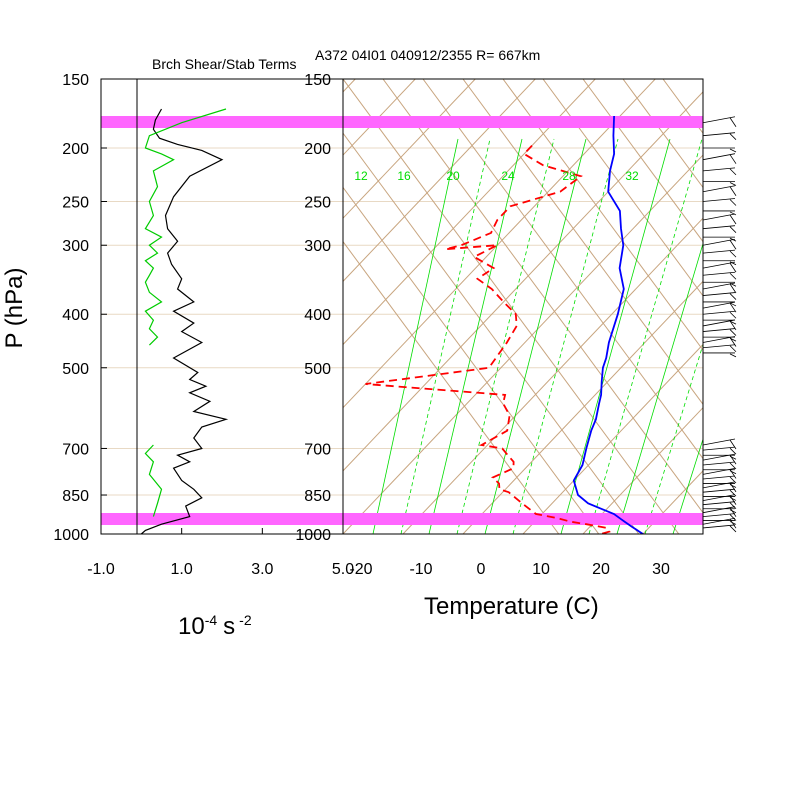 The height and width of the screenshot is (805, 800). What do you see at coordinates (317, 315) in the screenshot?
I see `right-y-tick-label: 400` at bounding box center [317, 315].